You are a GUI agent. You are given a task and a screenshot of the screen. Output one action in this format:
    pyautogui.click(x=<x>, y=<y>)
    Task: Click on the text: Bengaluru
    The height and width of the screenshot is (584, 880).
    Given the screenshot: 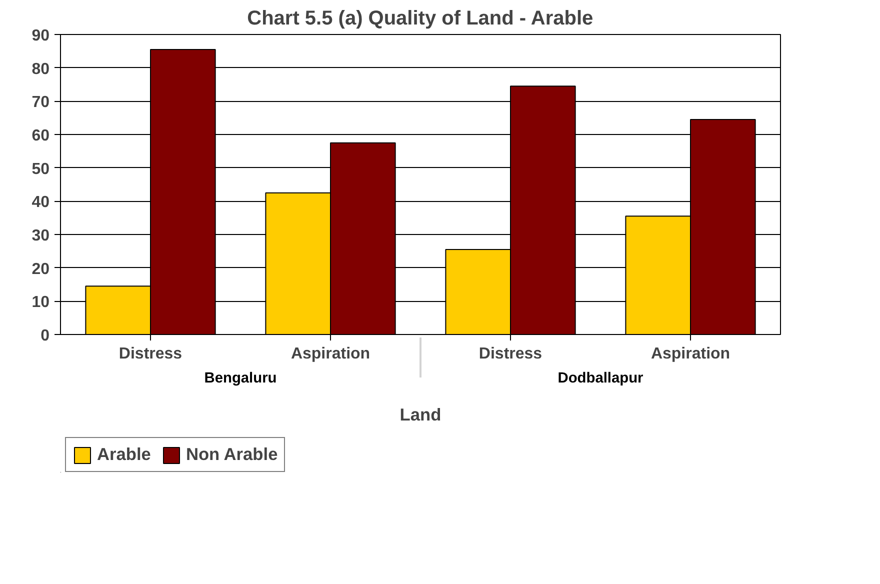 What is the action you would take?
    pyautogui.click(x=240, y=378)
    